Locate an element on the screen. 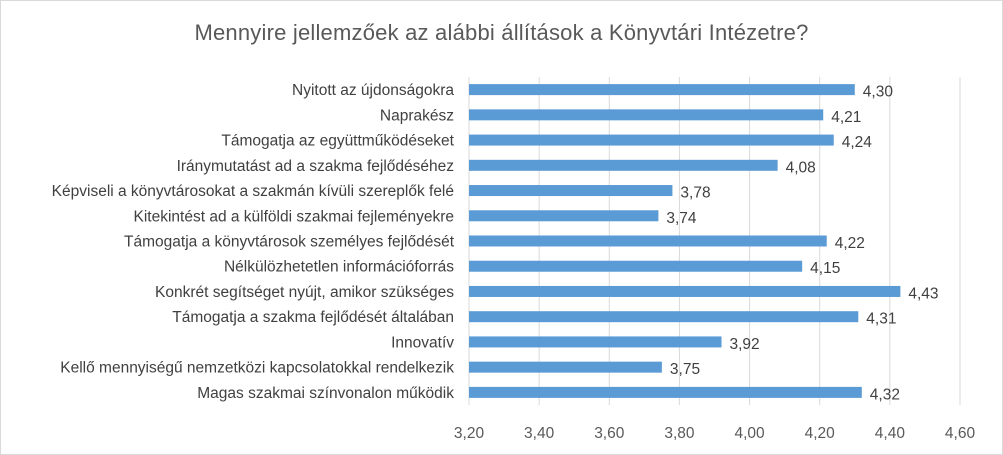  x-tick-label: 4,00 is located at coordinates (749, 433).